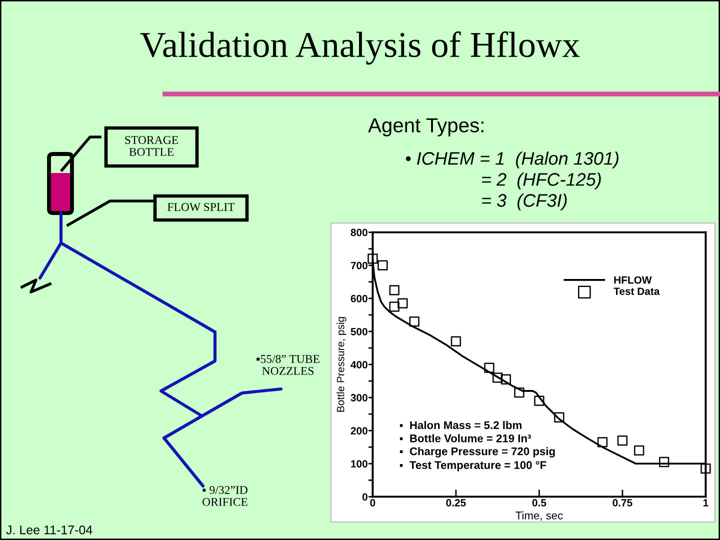 This screenshot has height=540, width=720. Describe the element at coordinates (359, 298) in the screenshot. I see `y-tick-label: 600` at that location.